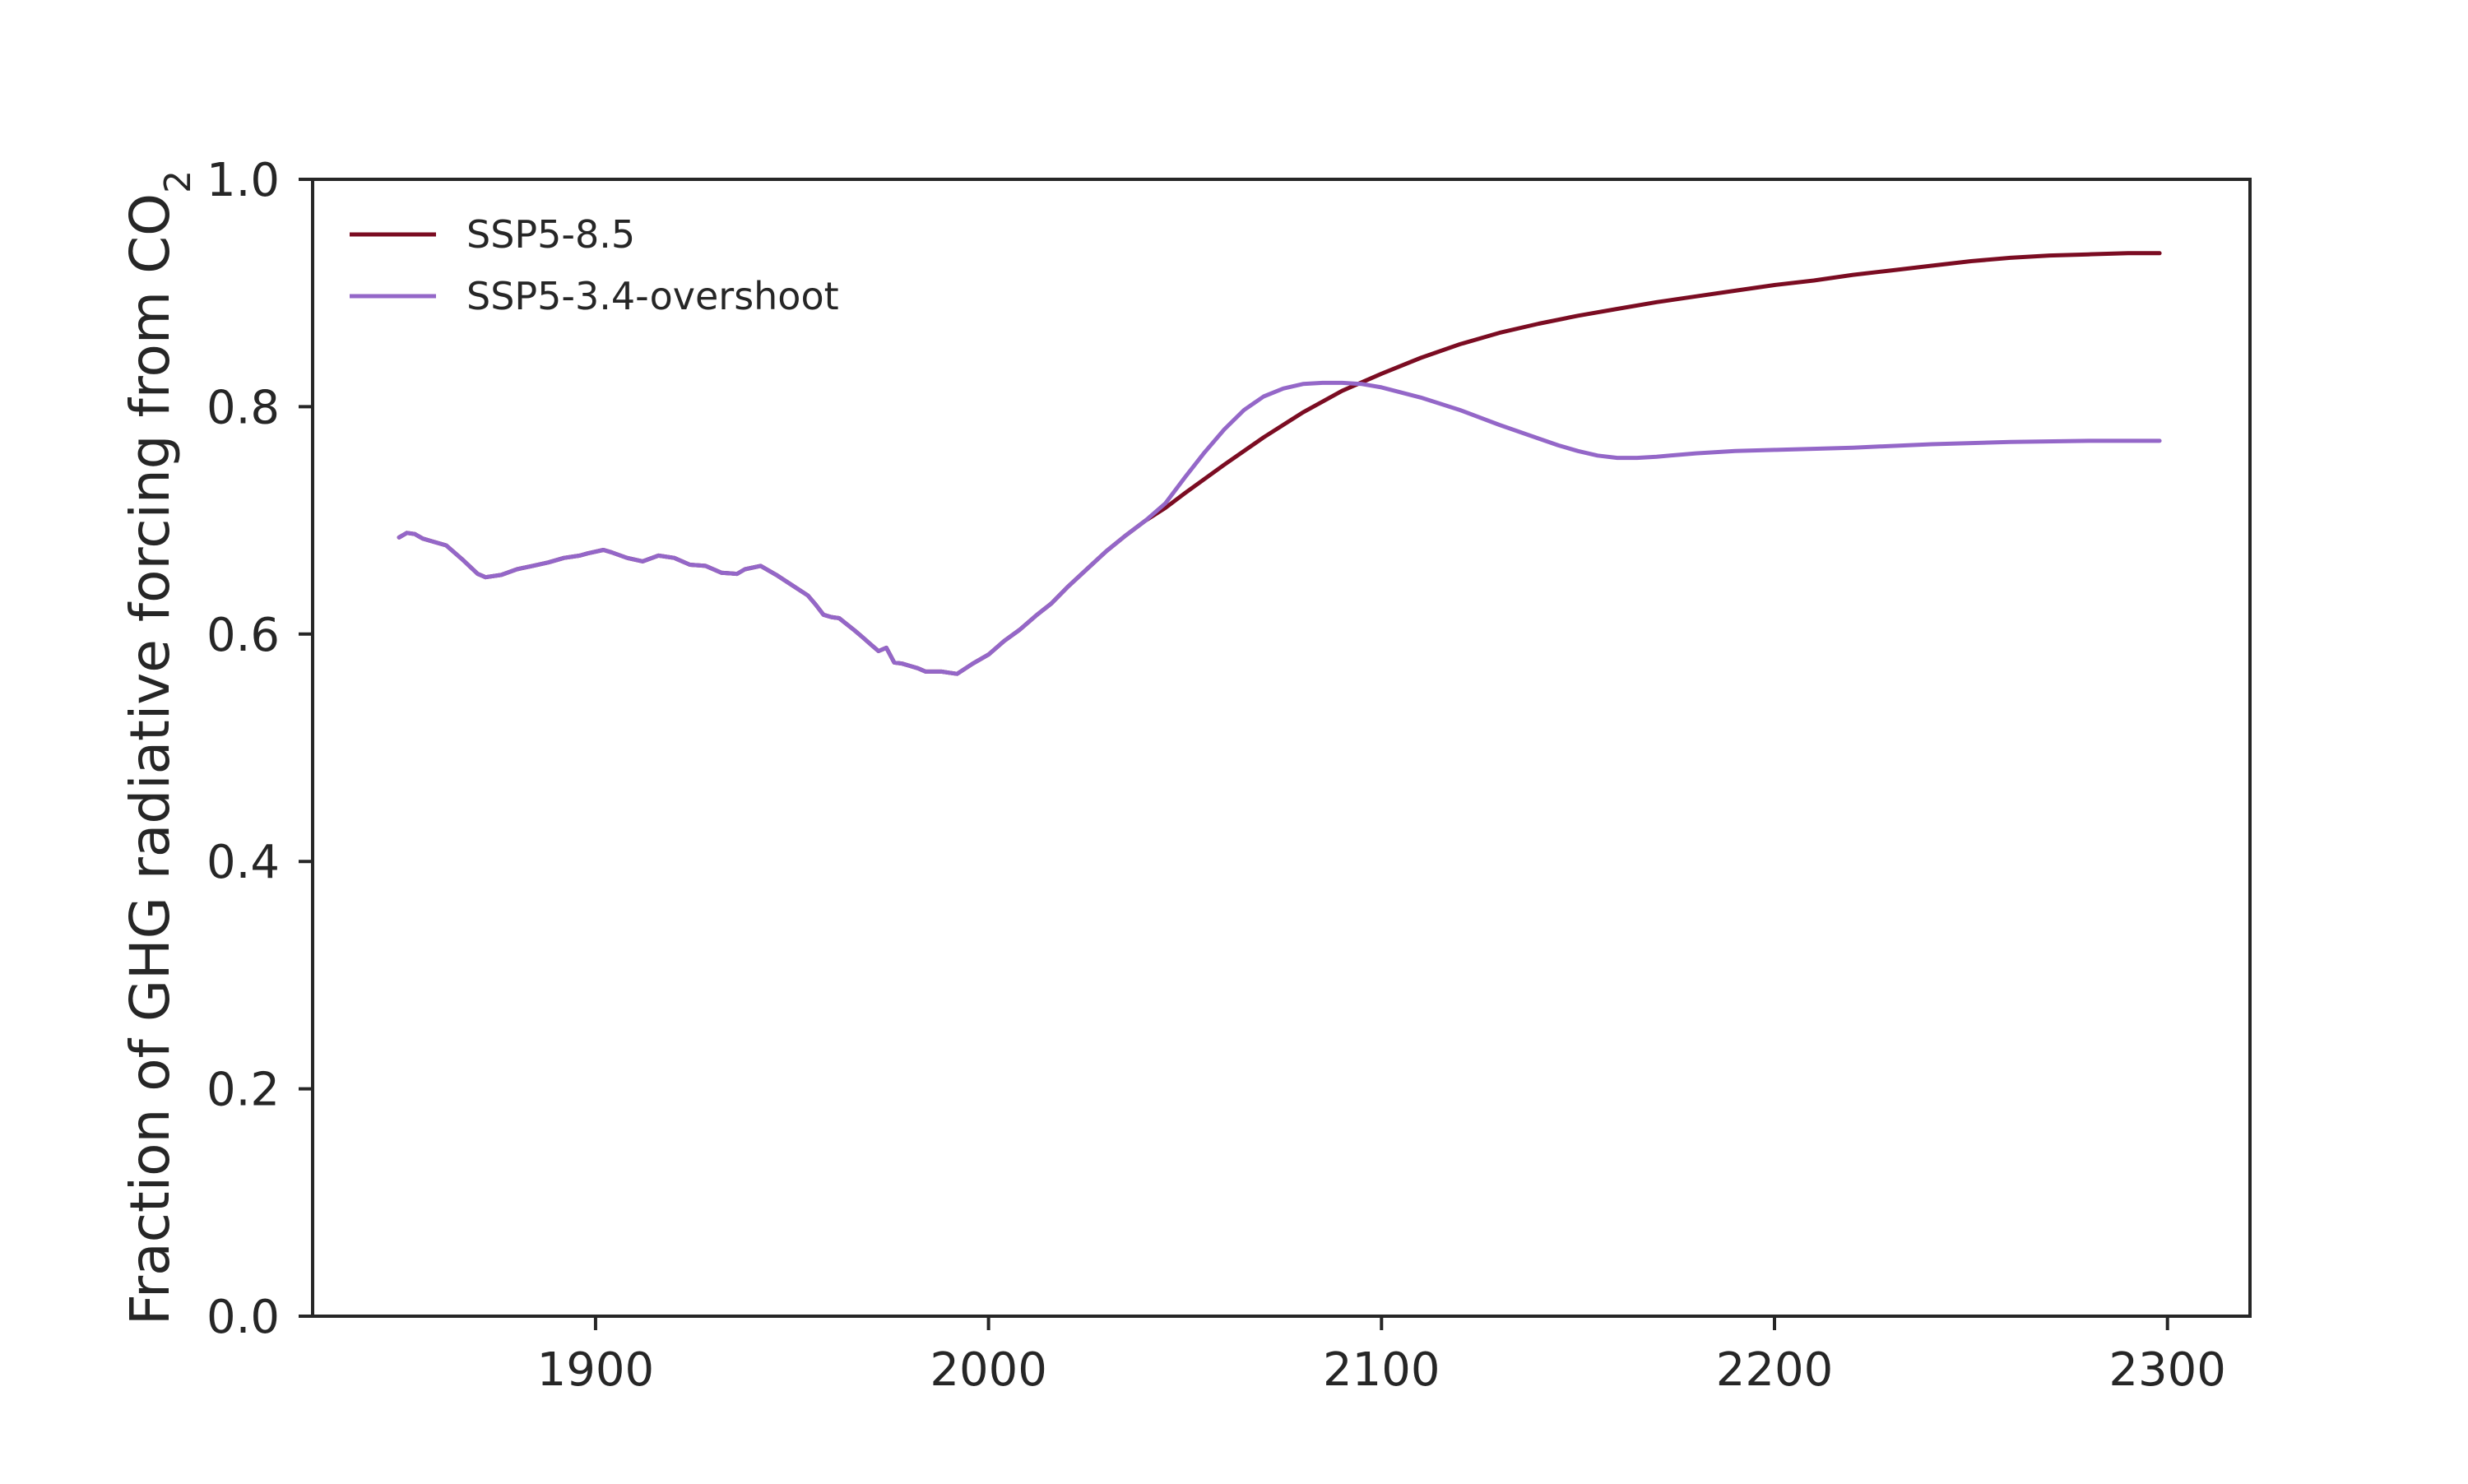  Describe the element at coordinates (243, 1090) in the screenshot. I see `y-tick-label: 0.2` at that location.